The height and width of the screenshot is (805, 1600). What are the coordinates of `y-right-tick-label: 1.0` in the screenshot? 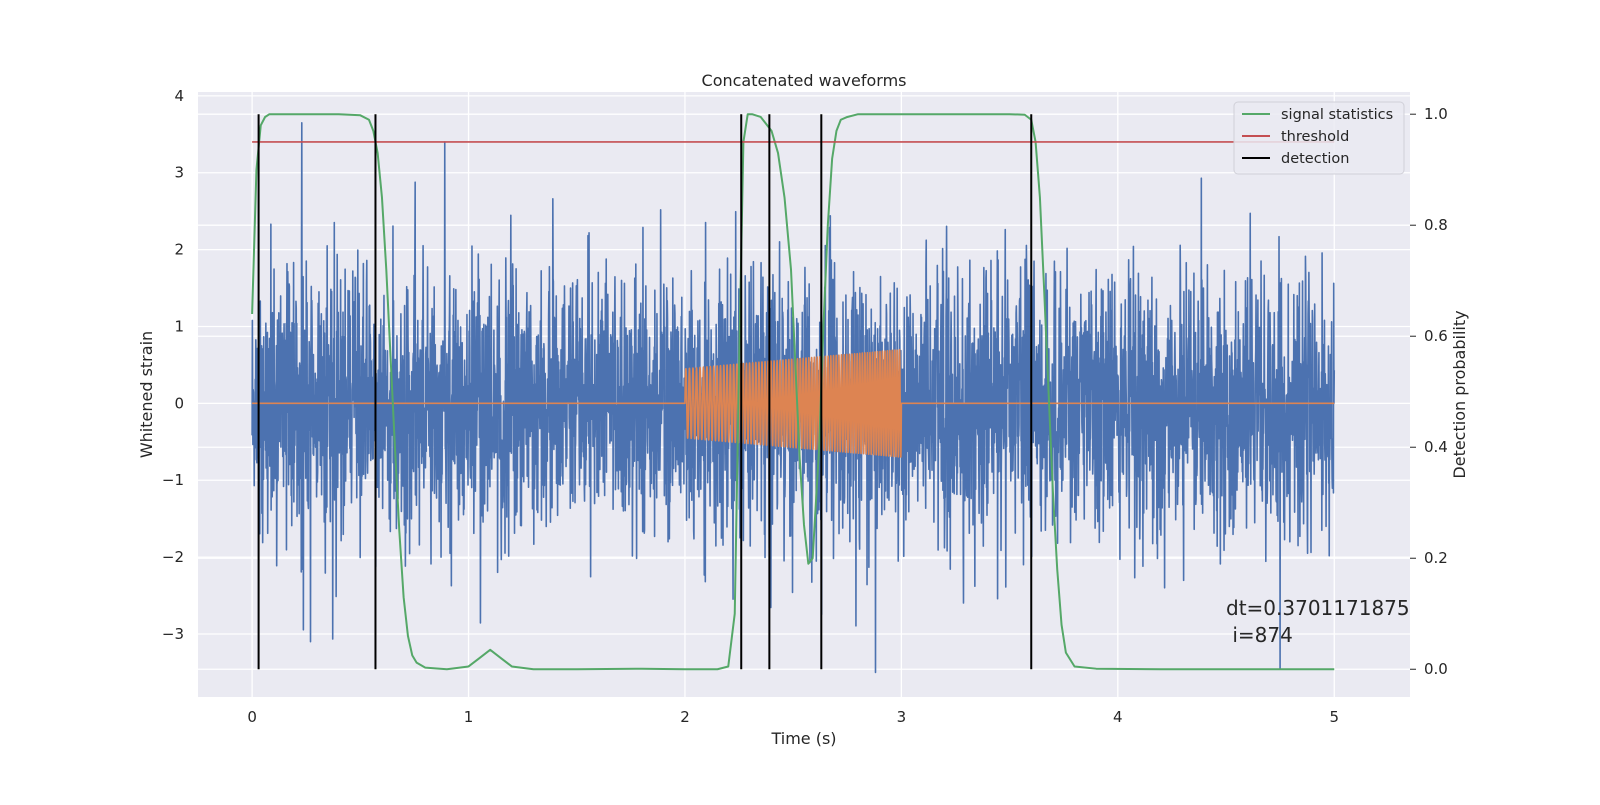 It's located at (1436, 114).